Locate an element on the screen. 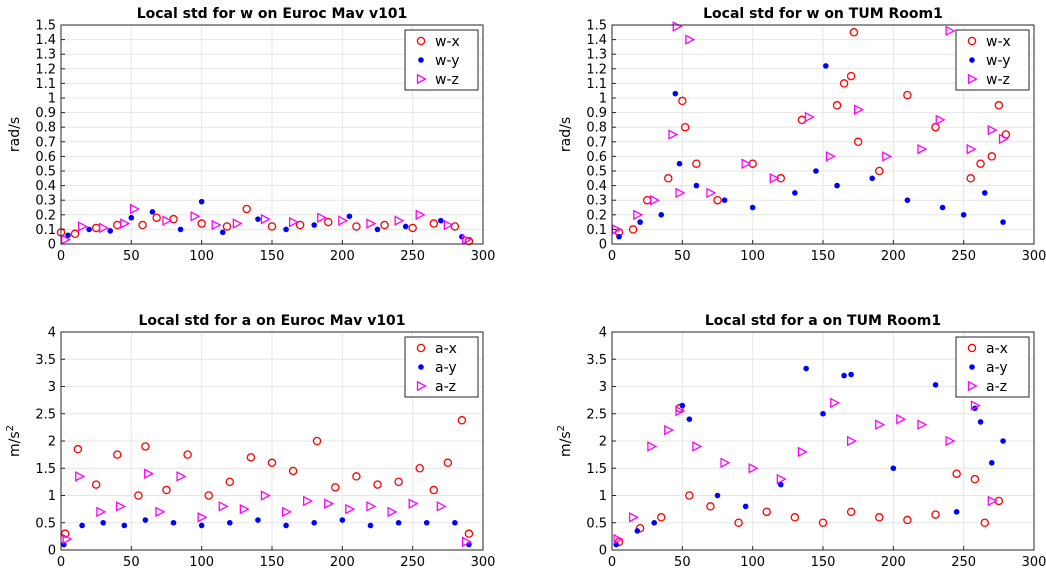  y-tick-label: 3.5 is located at coordinates (596, 360).